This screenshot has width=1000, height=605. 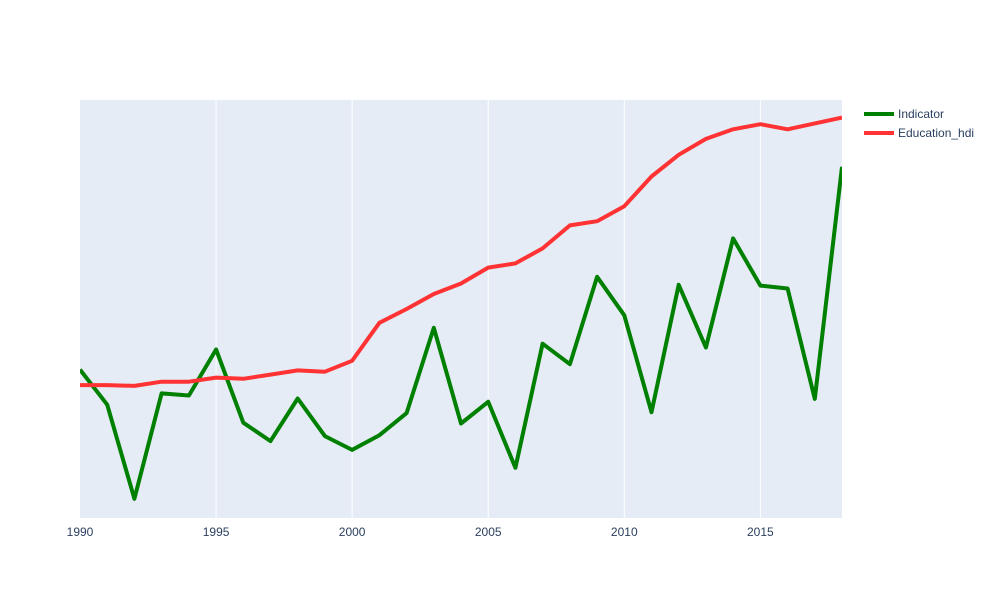 I want to click on x-tick-label: 2005, so click(x=488, y=532).